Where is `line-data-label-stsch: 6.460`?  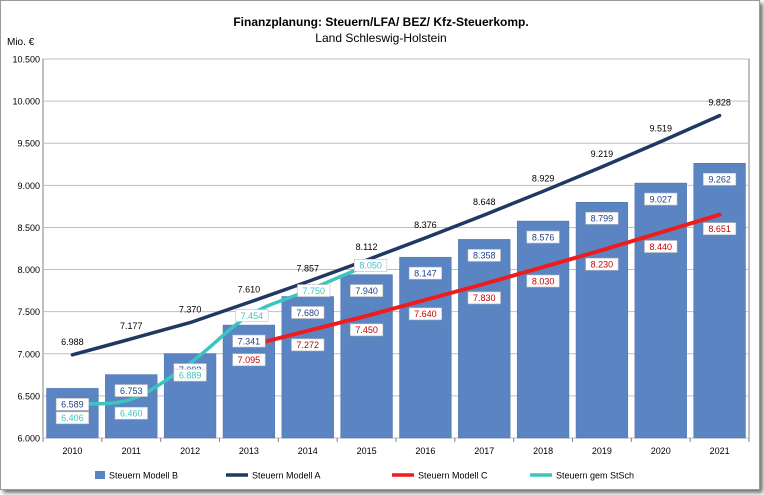 line-data-label-stsch: 6.460 is located at coordinates (131, 414).